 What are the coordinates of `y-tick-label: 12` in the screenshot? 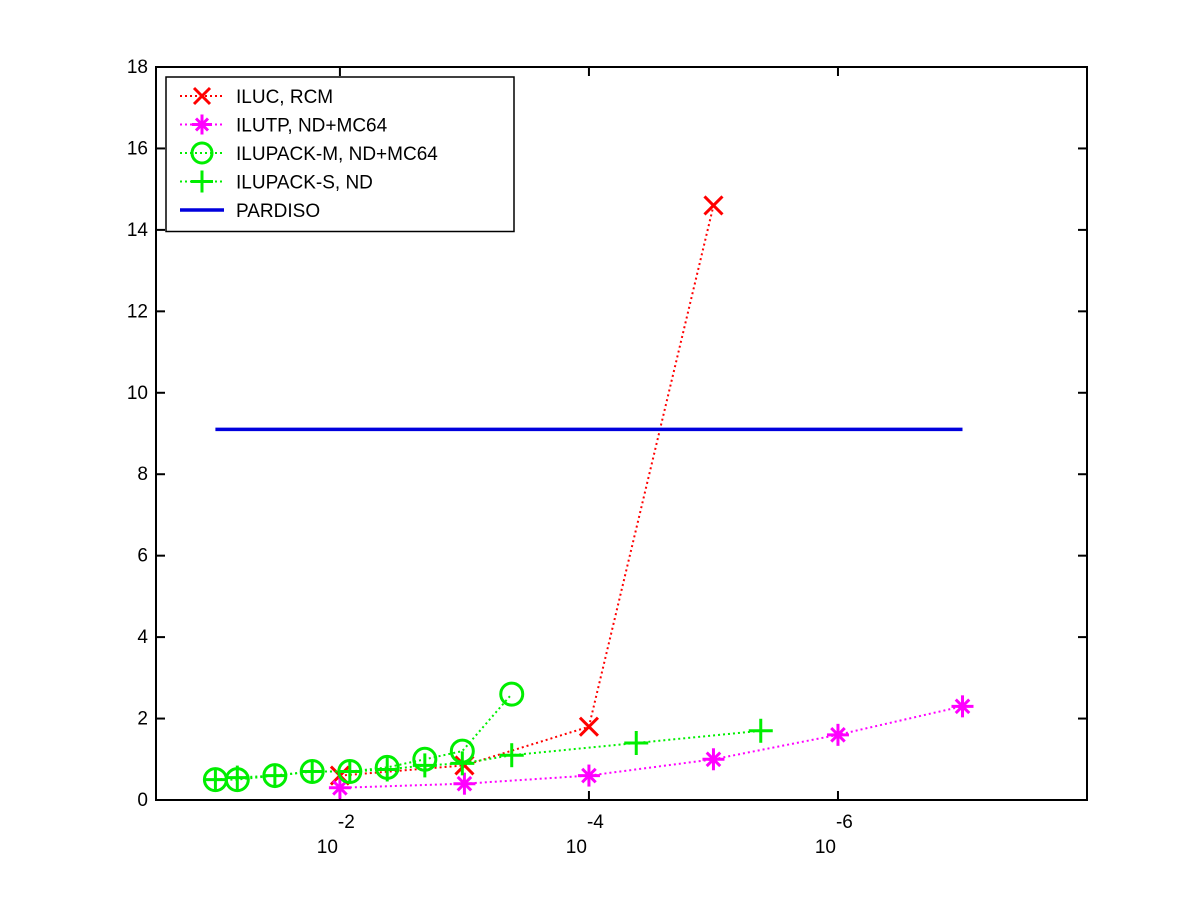 It's located at (137, 311).